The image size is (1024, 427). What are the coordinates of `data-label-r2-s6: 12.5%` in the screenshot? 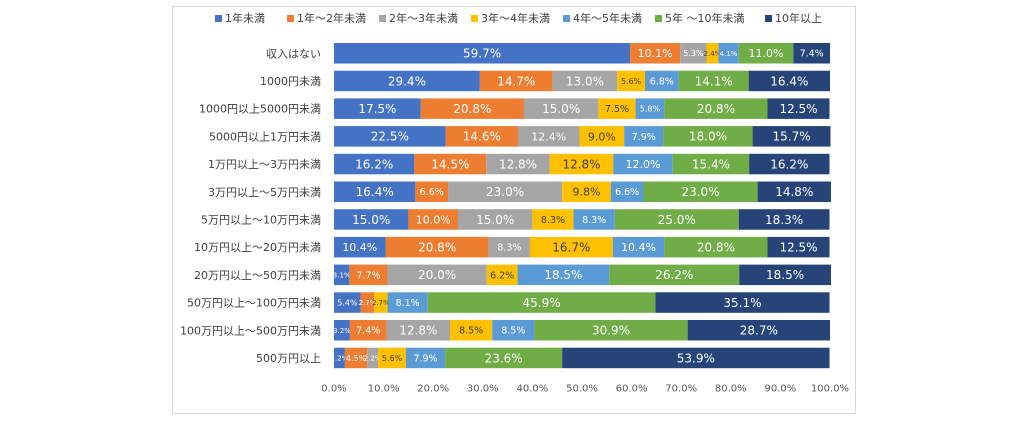 It's located at (798, 109).